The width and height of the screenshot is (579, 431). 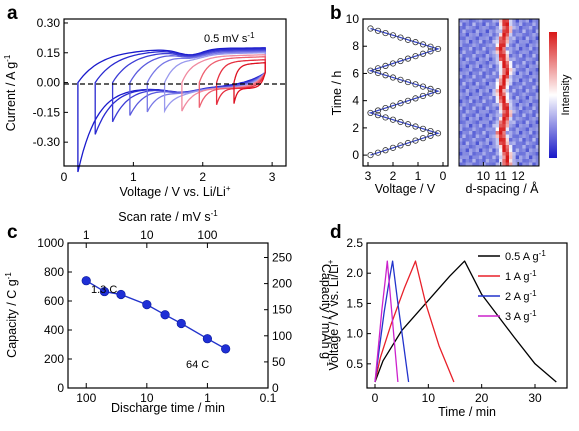 I want to click on panel-c-top-tick-label: 100, so click(x=207, y=235).